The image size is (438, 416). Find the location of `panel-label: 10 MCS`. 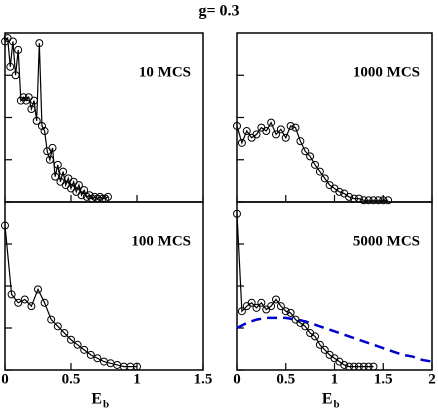

panel-label: 10 MCS is located at coordinates (165, 72).